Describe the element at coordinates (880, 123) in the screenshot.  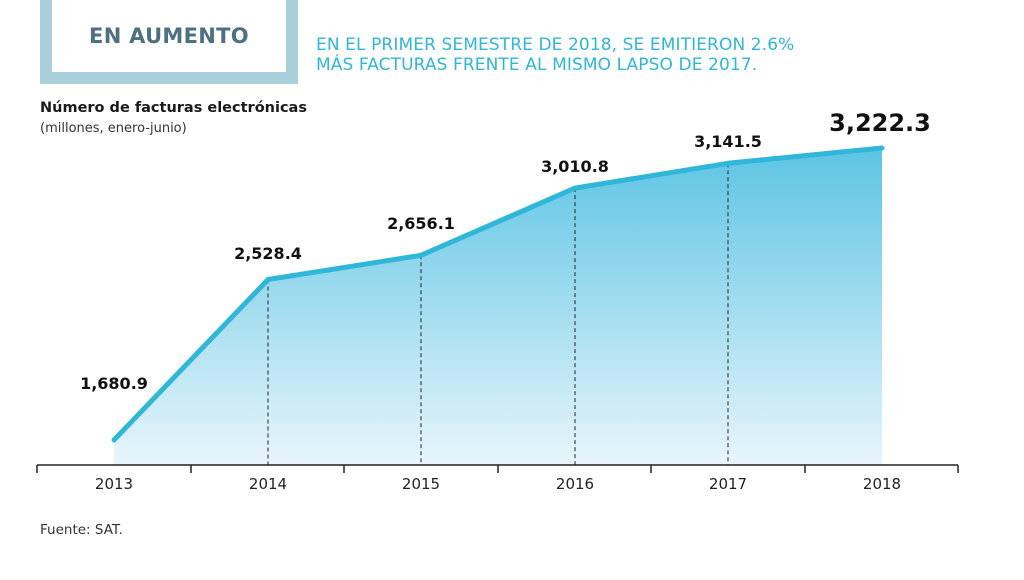
I see `value-label-2018: 3,222.3` at that location.